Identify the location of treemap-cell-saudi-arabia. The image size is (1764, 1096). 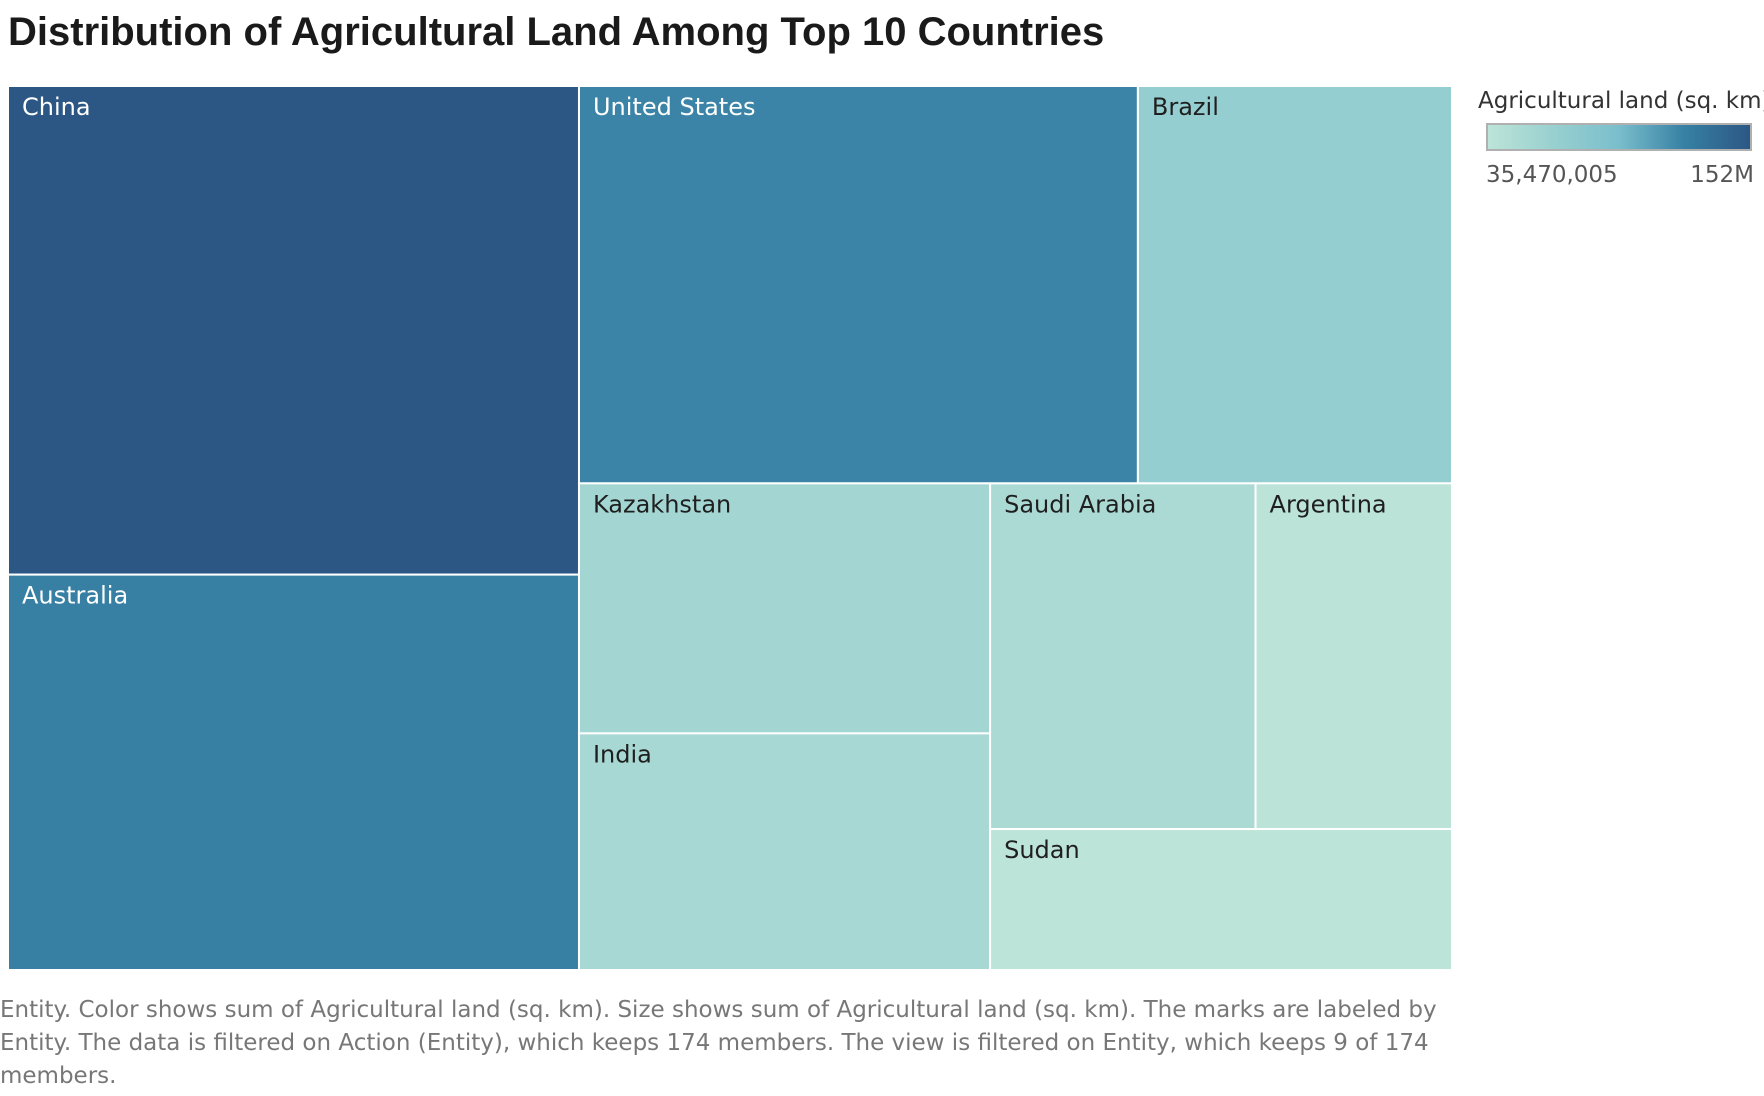
(1123, 656).